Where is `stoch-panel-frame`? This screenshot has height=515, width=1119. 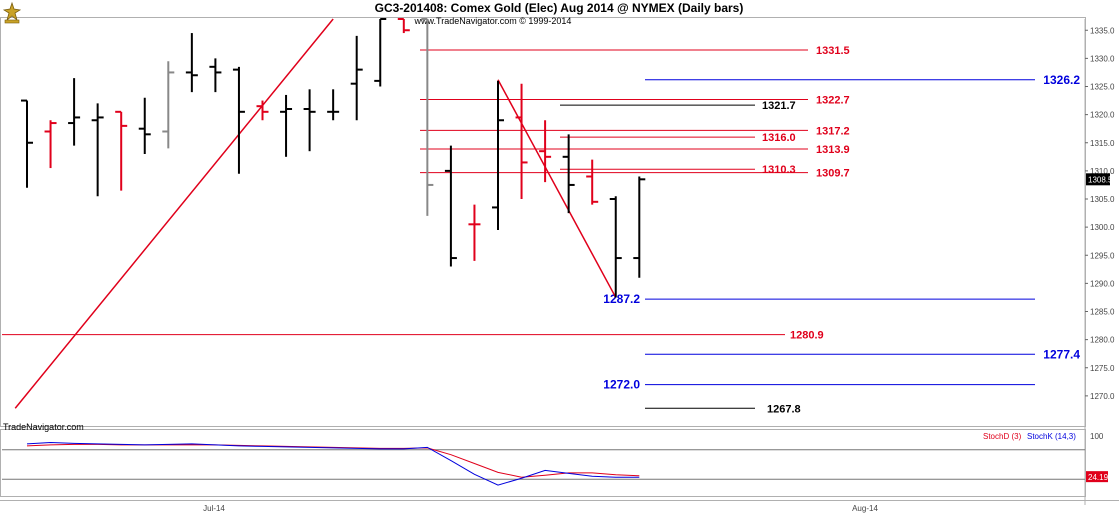
stoch-panel-frame is located at coordinates (543, 463).